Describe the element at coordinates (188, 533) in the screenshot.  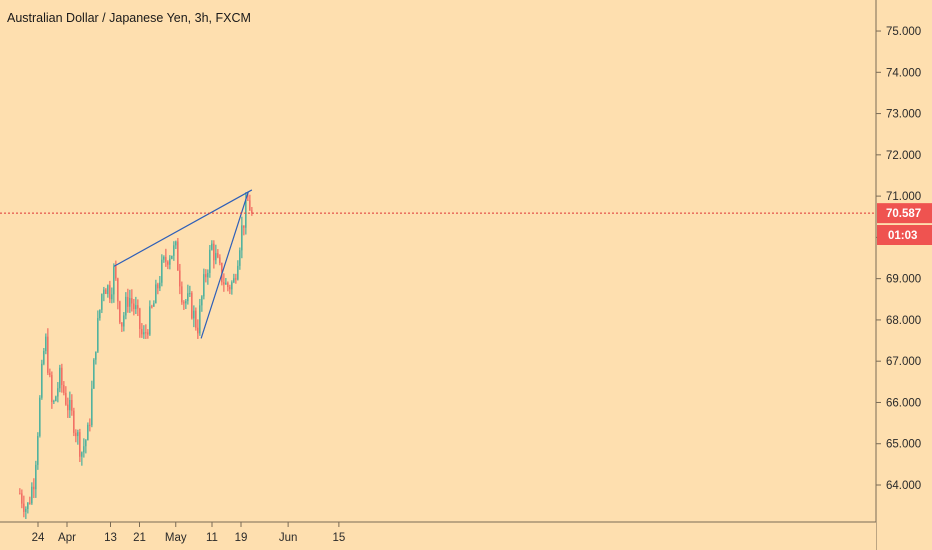
I see `x-ticks: 24 Apr 13 21 May 11 19 Jun 15` at that location.